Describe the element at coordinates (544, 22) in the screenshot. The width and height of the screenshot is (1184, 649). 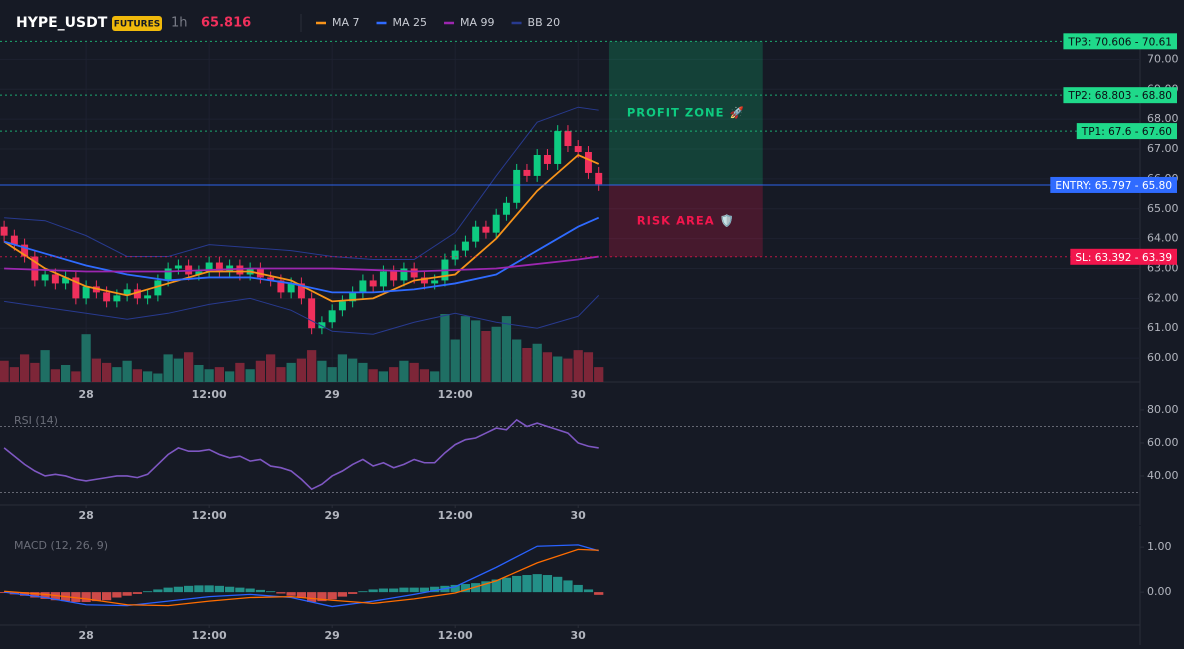
I see `legend-label: BB 20` at that location.